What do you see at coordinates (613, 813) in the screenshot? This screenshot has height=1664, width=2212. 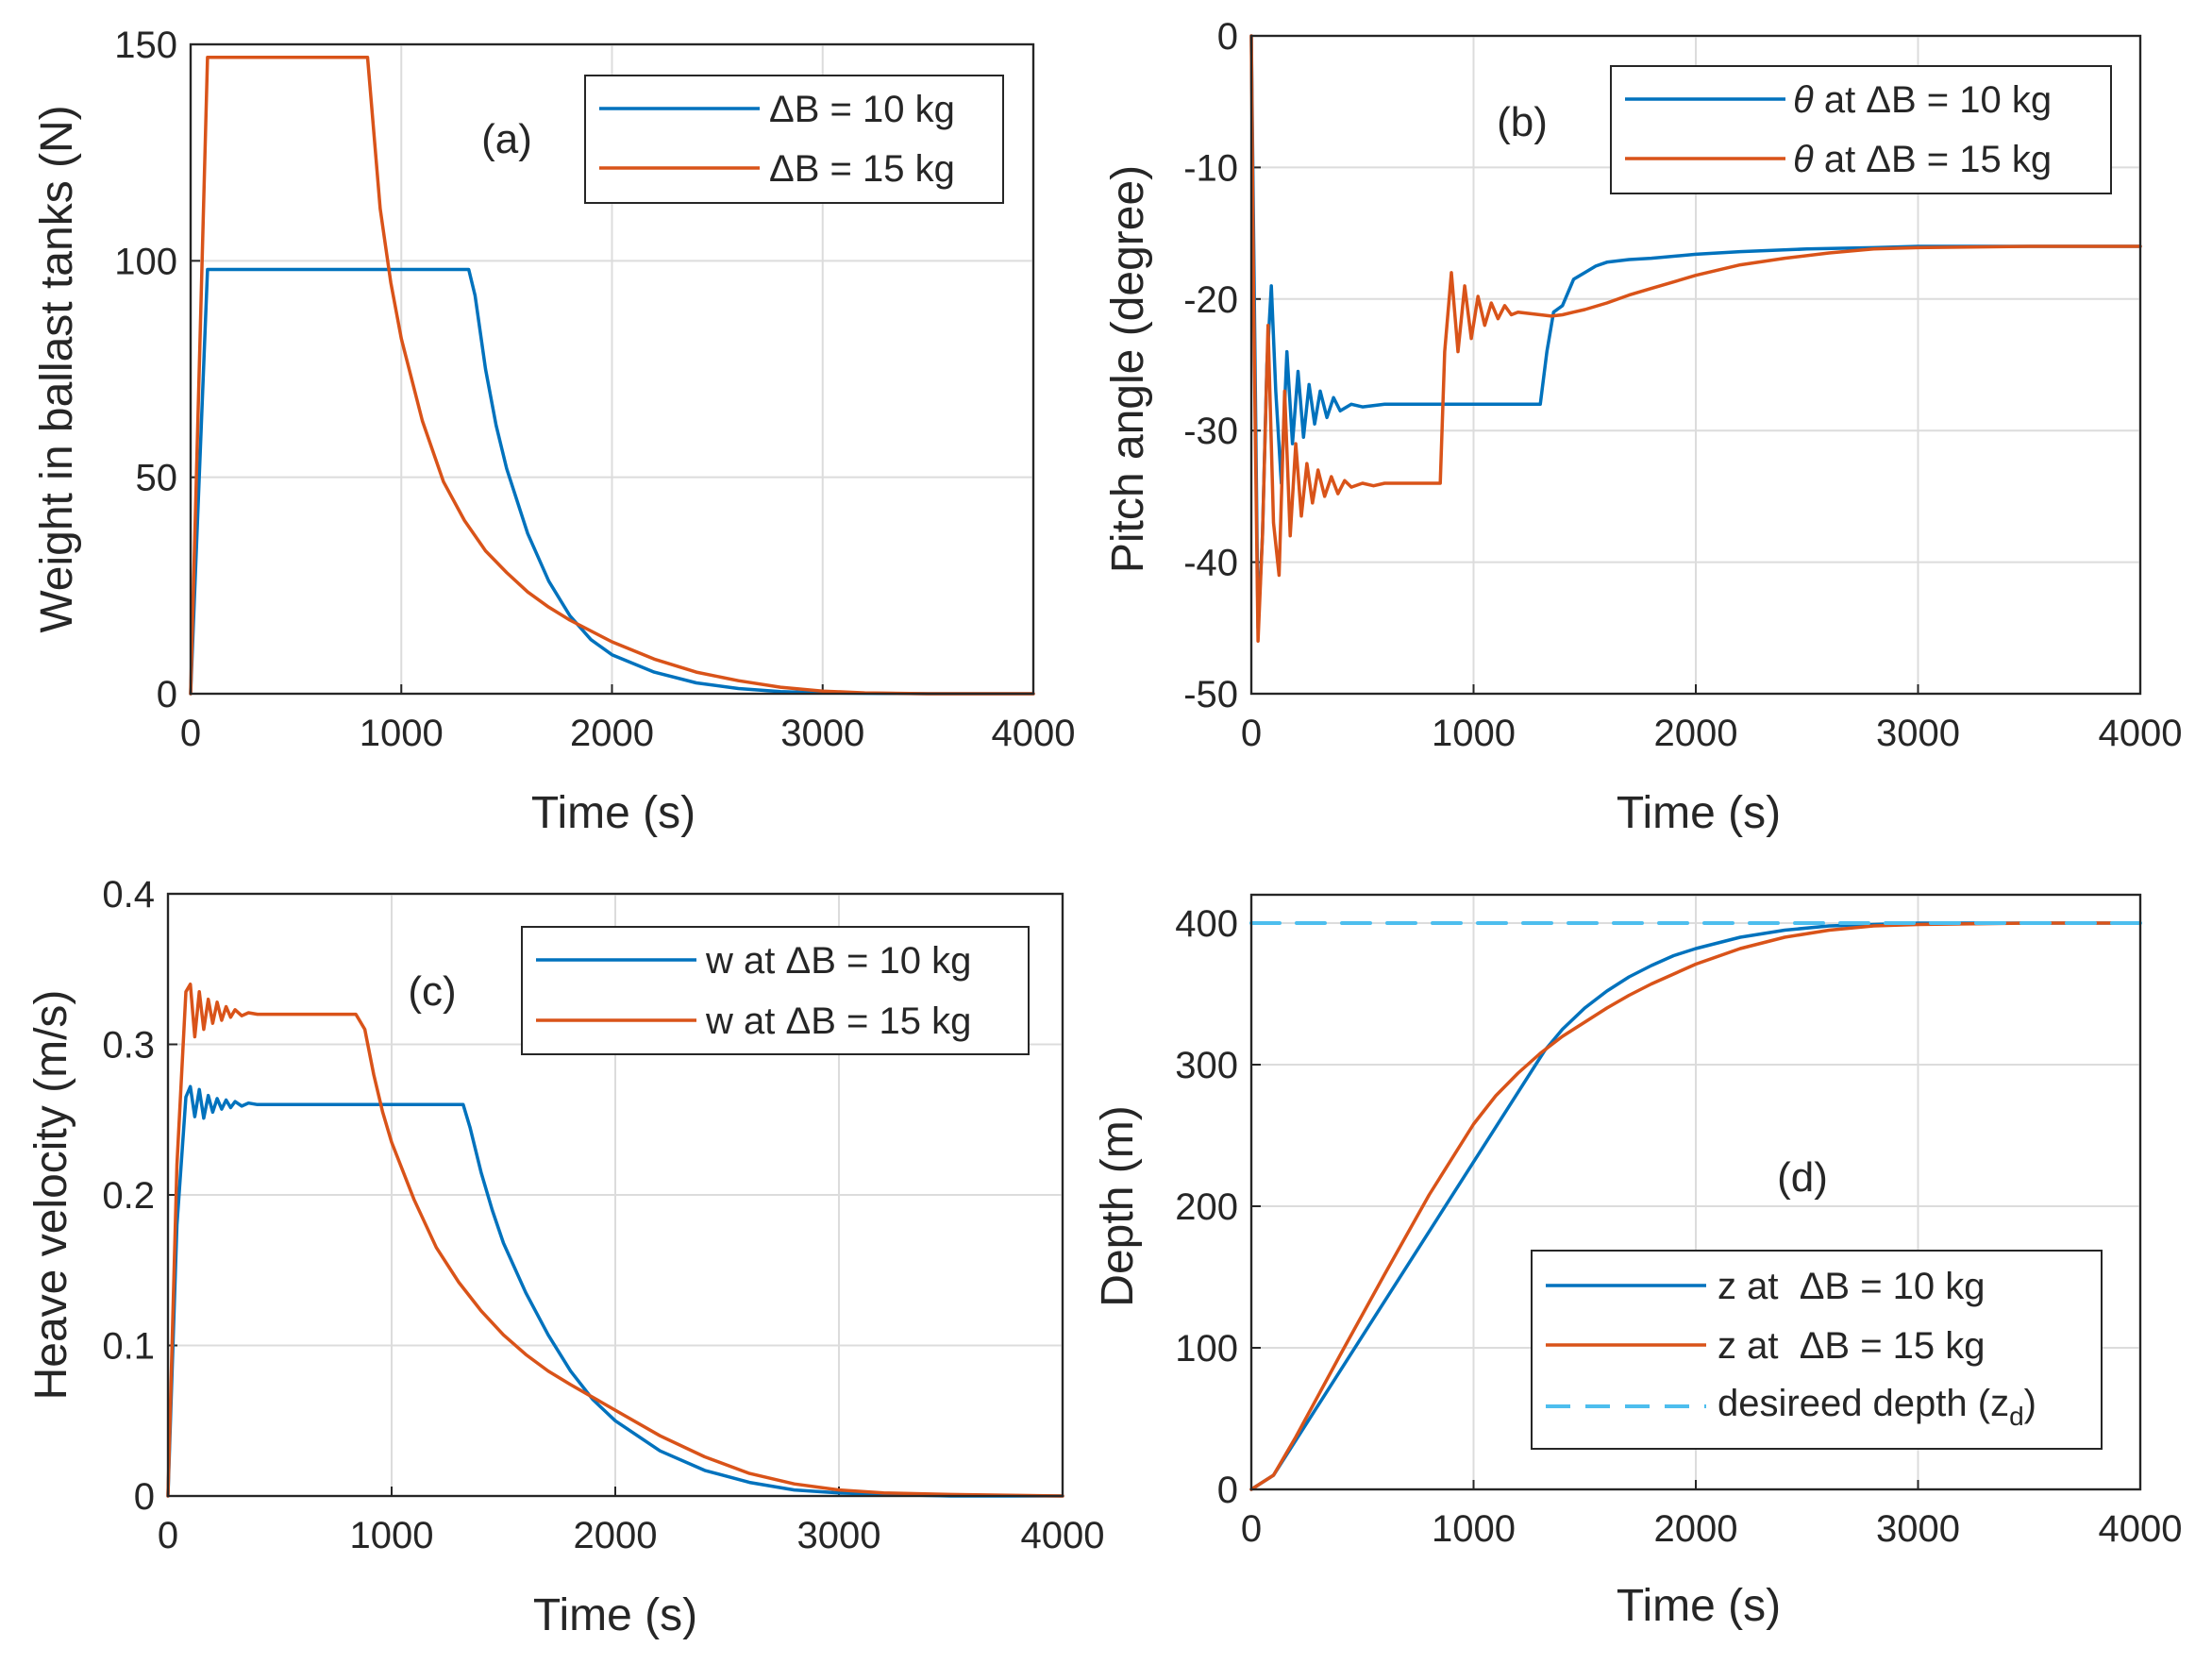 I see `panel-a-xlabel: Time (s)` at bounding box center [613, 813].